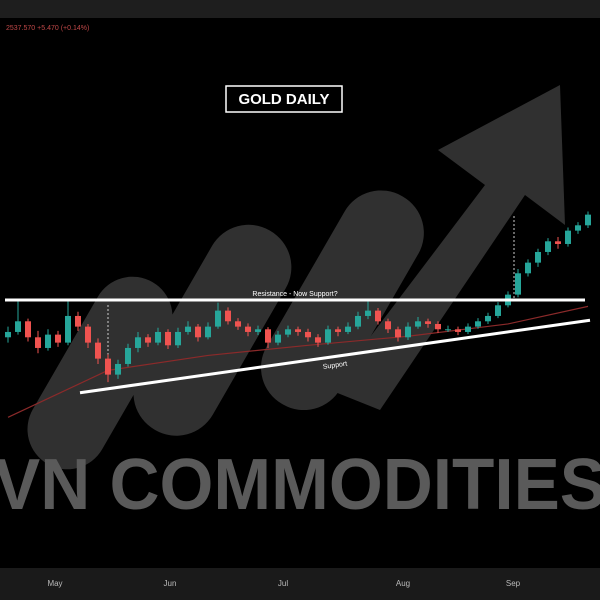  Describe the element at coordinates (54, 583) in the screenshot. I see `x-tick-label: May` at that location.